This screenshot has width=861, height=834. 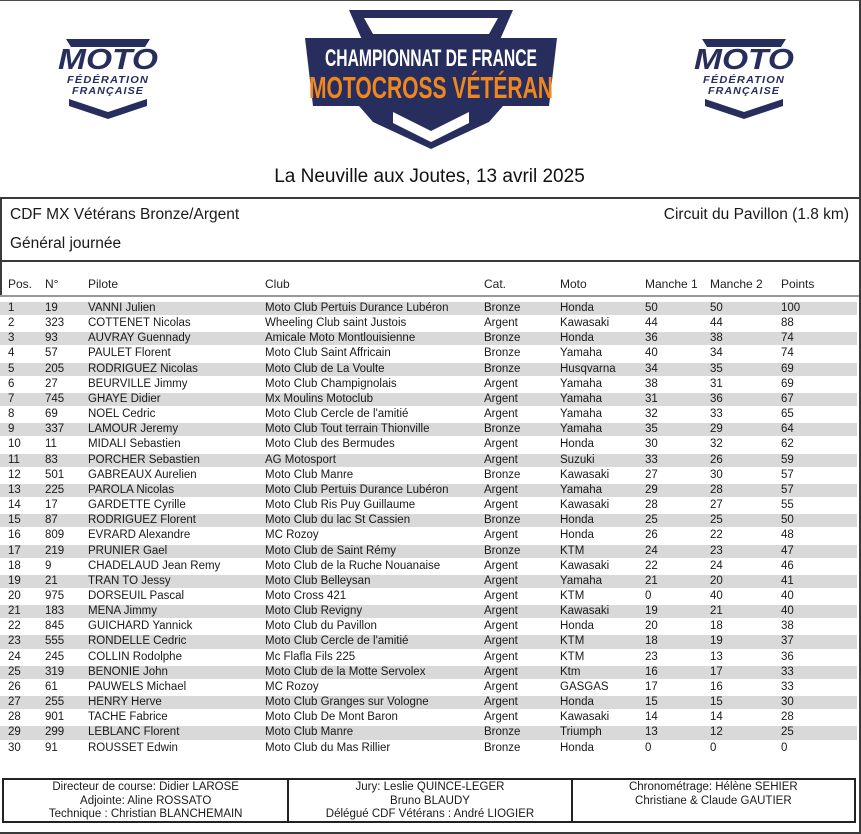 What do you see at coordinates (14, 656) in the screenshot?
I see `cell-pos: 24` at bounding box center [14, 656].